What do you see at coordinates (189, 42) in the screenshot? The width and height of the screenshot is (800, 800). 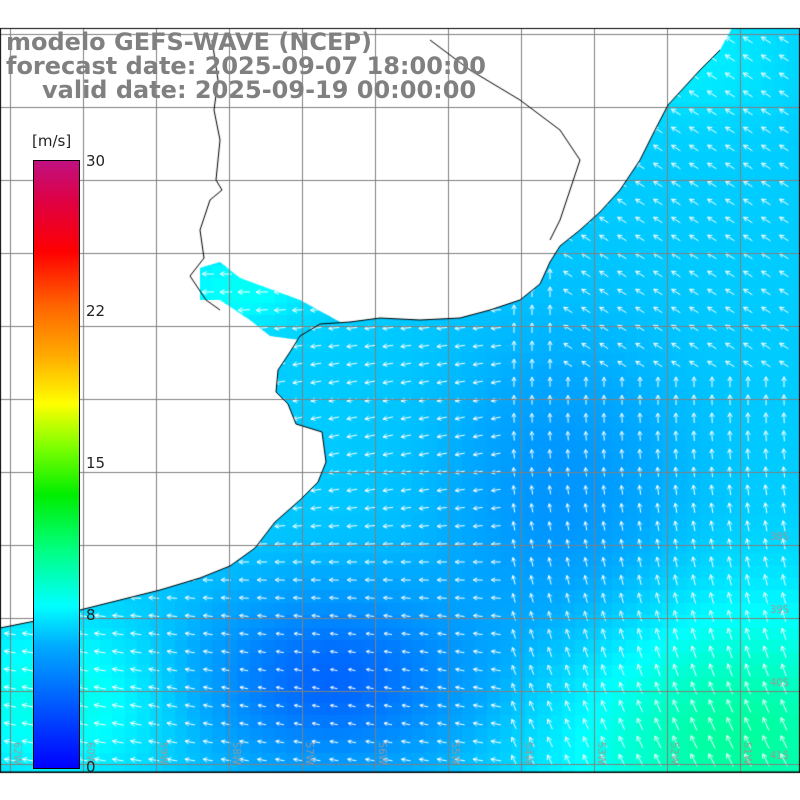 I see `model-title: modelo GEFS-WAVE (NCEP)` at bounding box center [189, 42].